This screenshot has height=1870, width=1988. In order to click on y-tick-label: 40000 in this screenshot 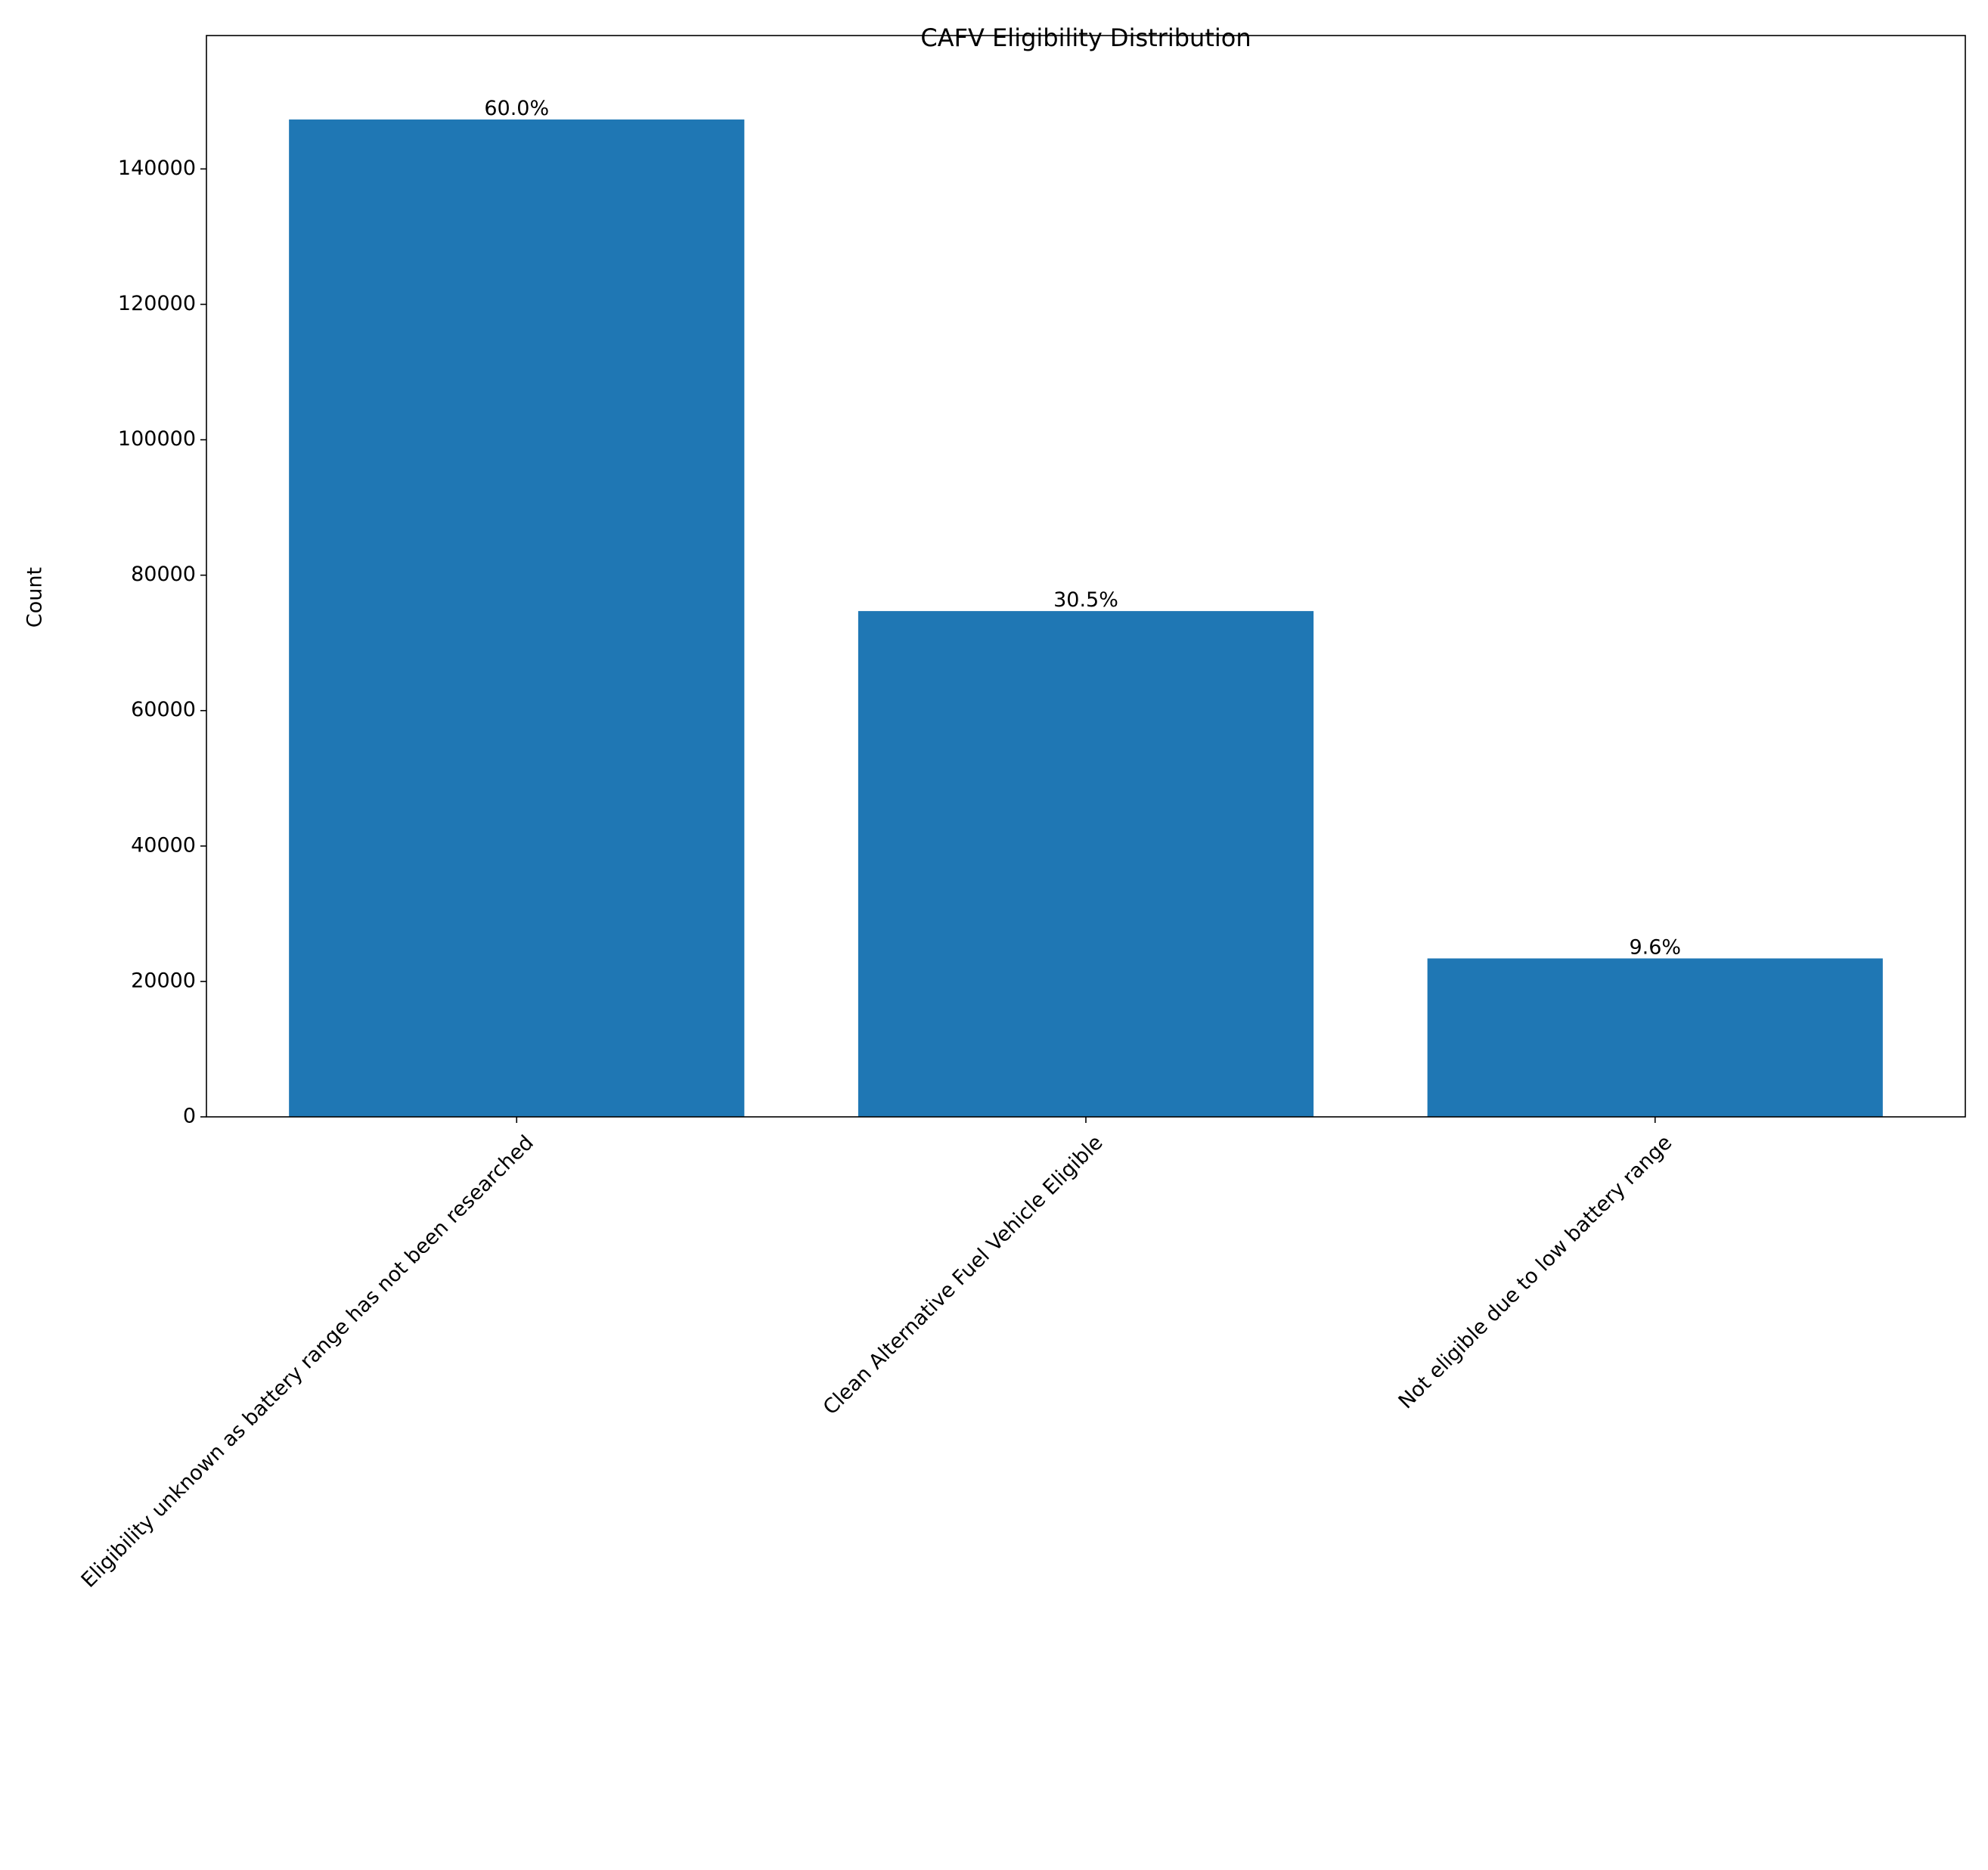, I will do `click(164, 845)`.